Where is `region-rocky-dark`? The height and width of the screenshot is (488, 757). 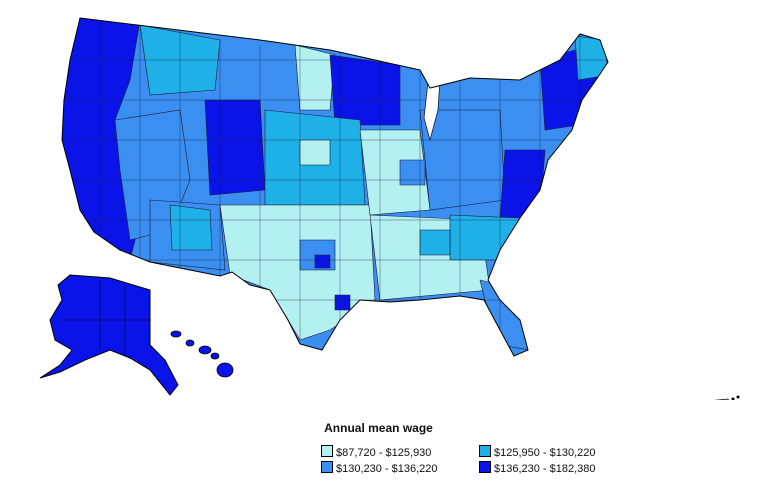
region-rocky-dark is located at coordinates (235, 147).